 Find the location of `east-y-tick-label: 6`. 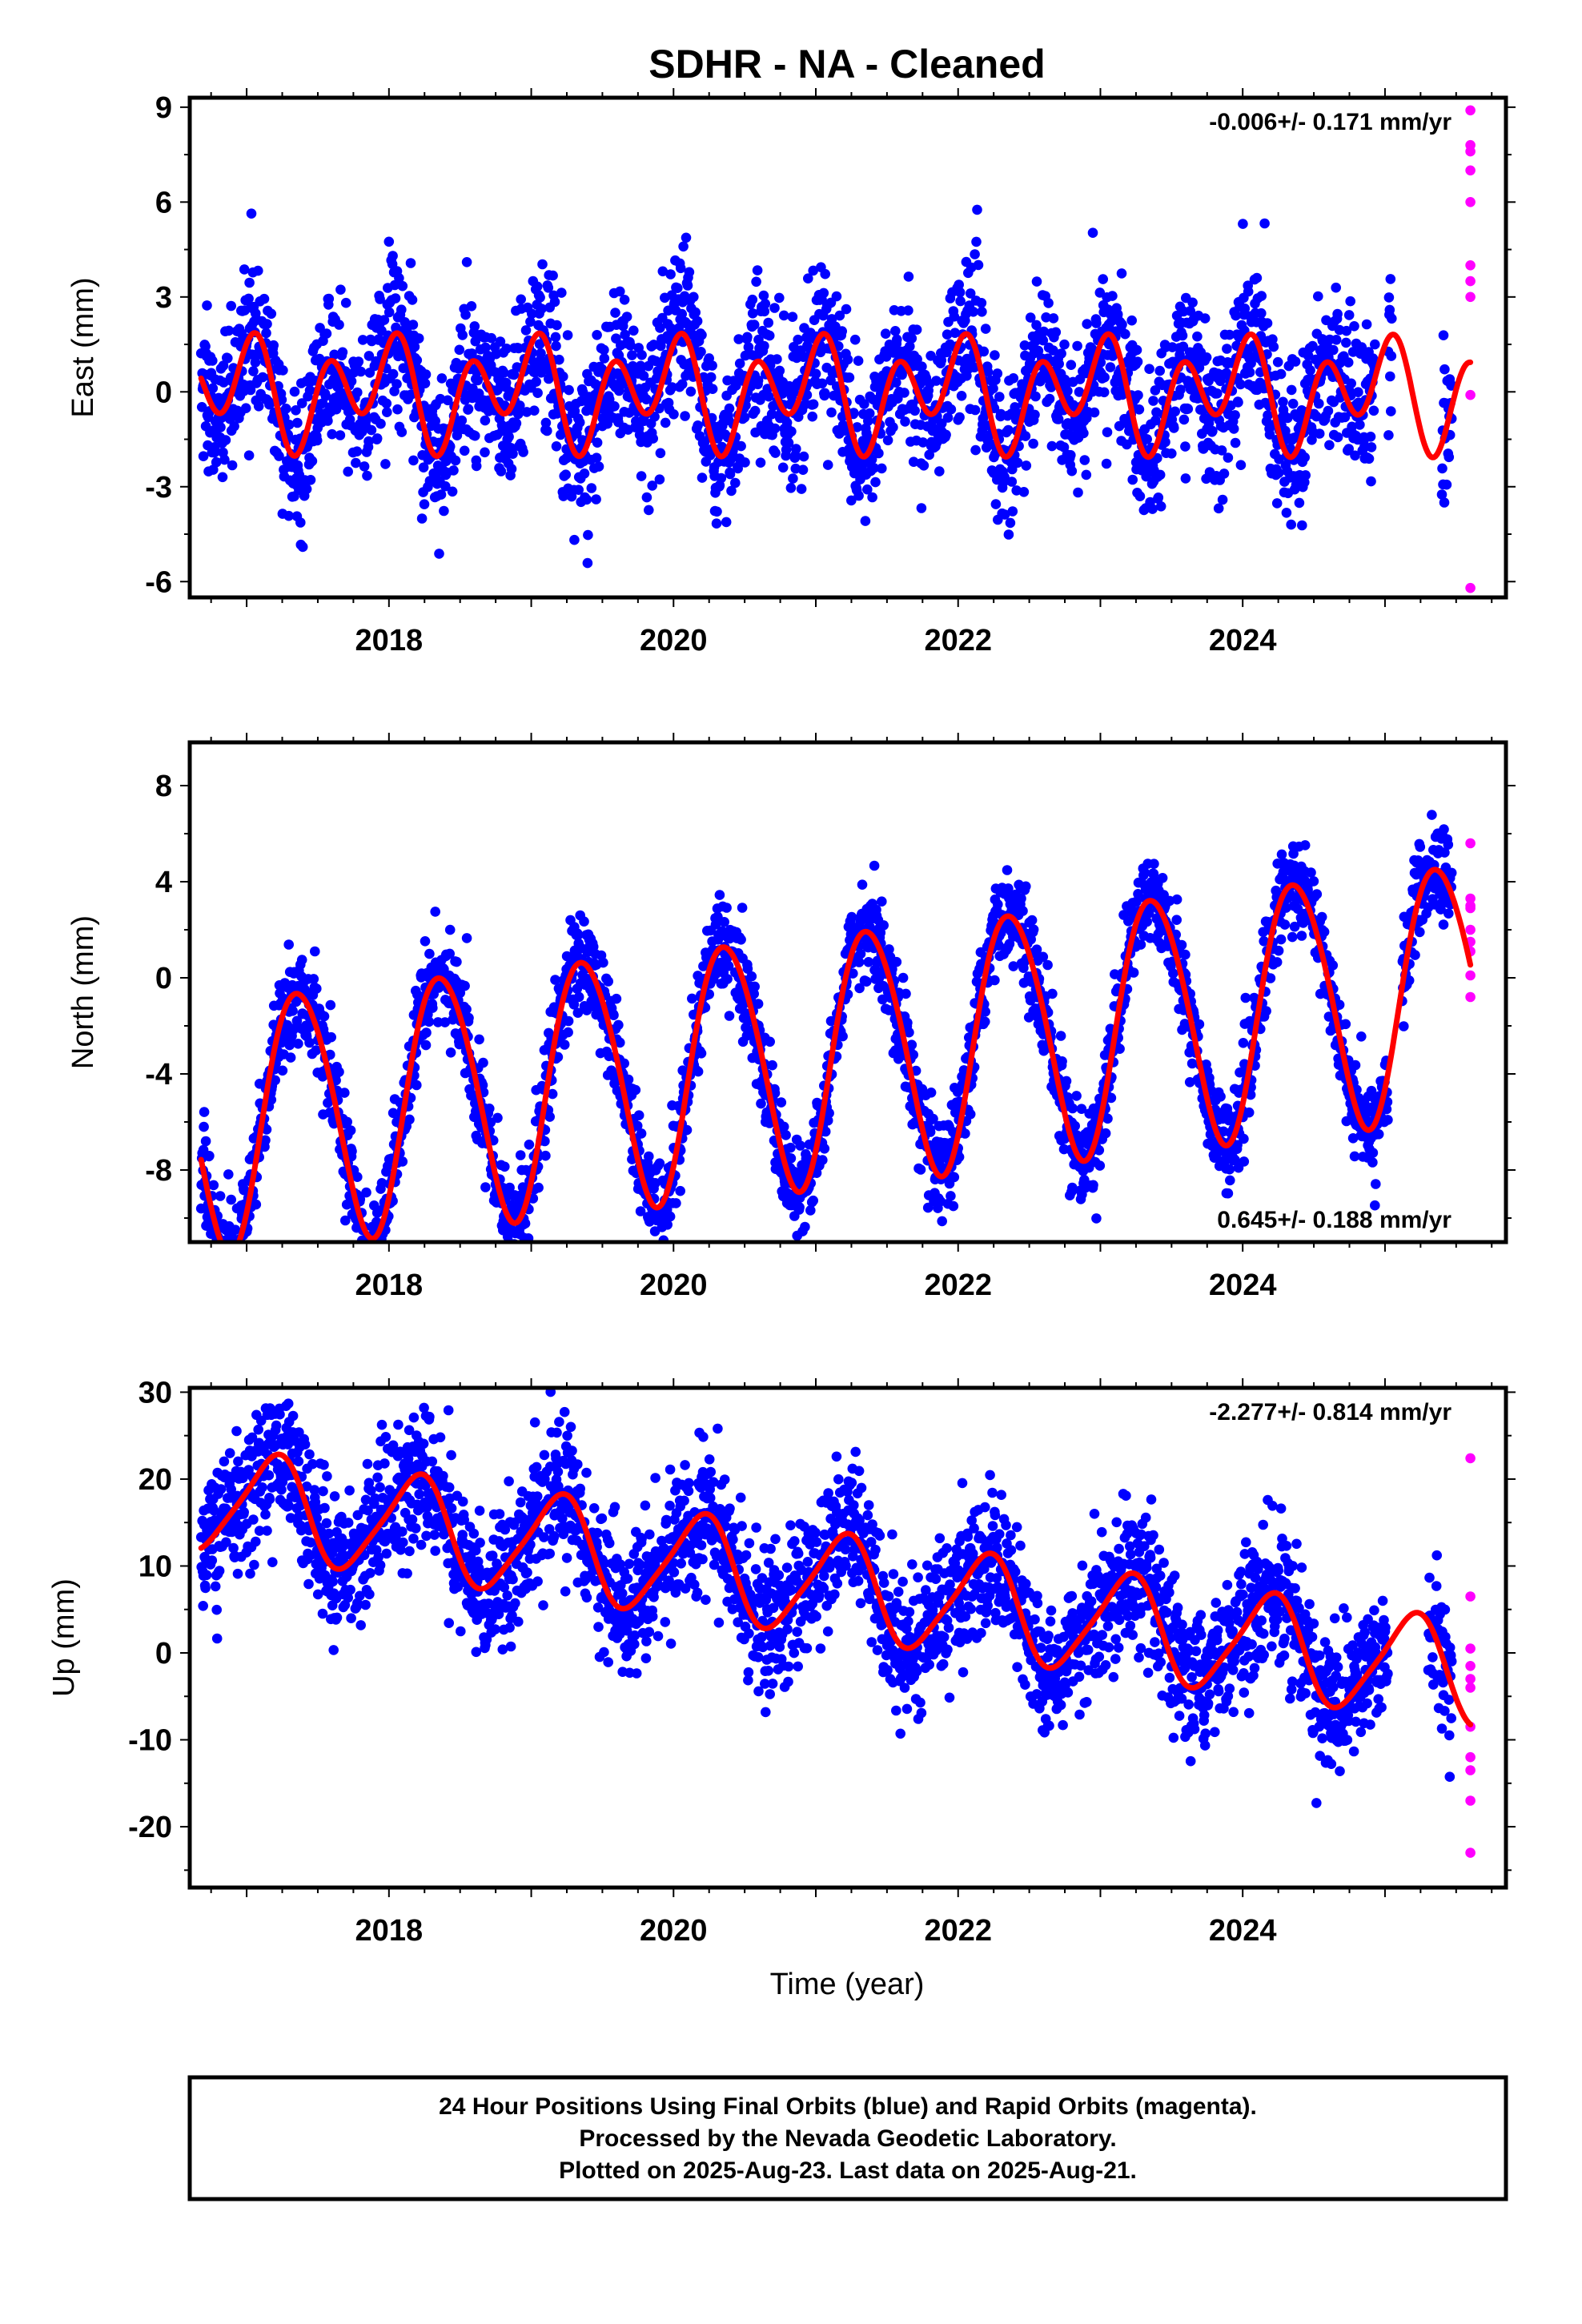

east-y-tick-label: 6 is located at coordinates (164, 202).